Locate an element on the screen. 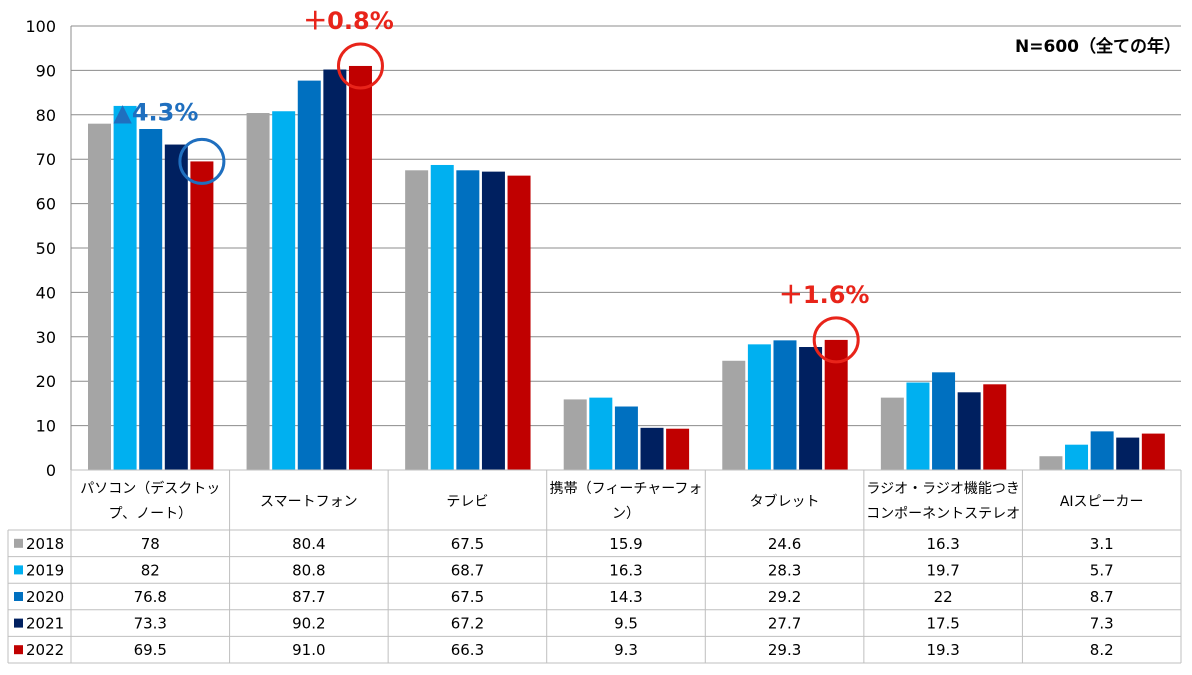 The image size is (1192, 675). table-value: 69.5 is located at coordinates (150, 650).